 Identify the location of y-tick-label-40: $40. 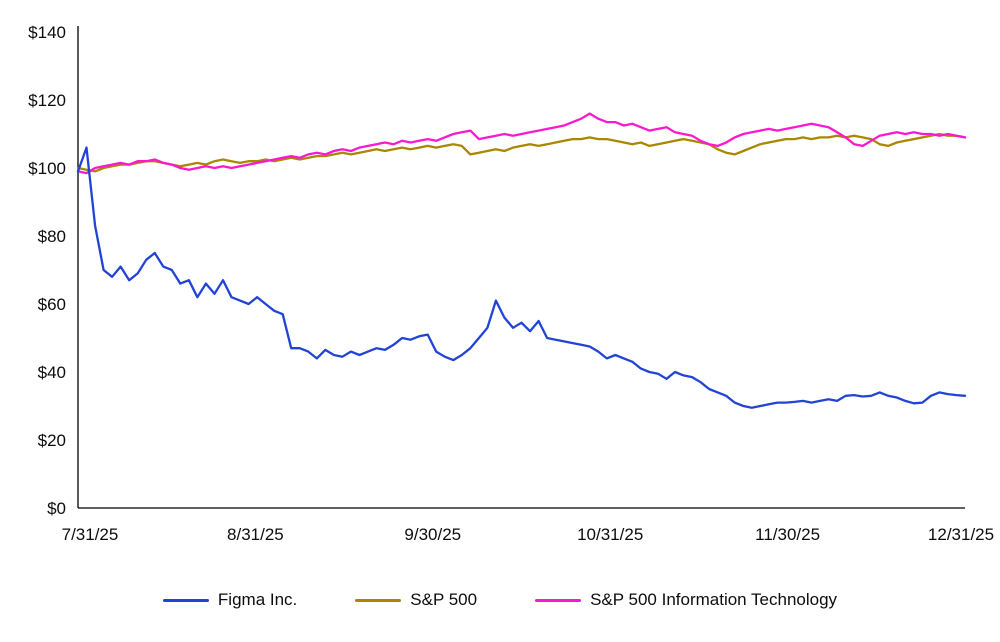
(52, 372).